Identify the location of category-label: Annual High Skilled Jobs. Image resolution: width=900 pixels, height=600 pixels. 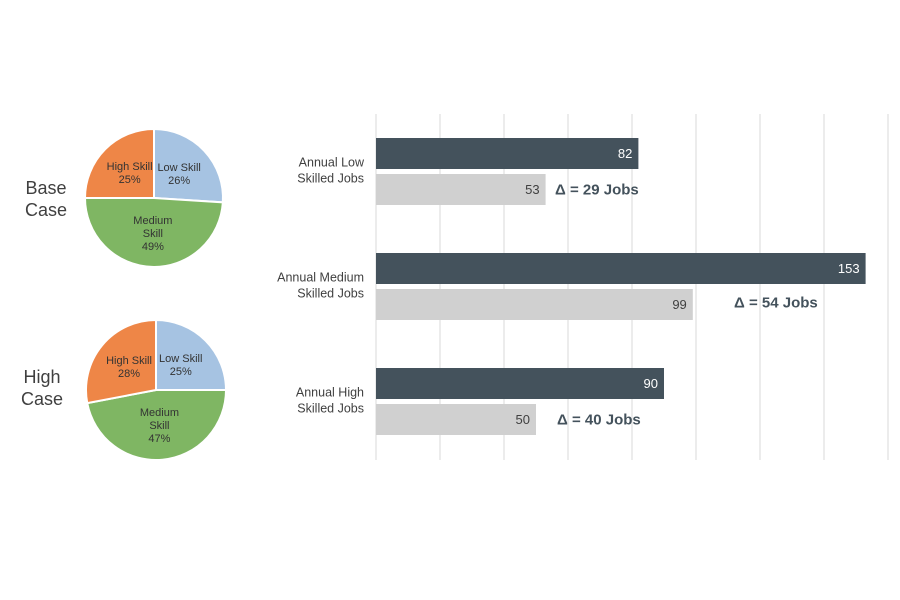
(330, 401).